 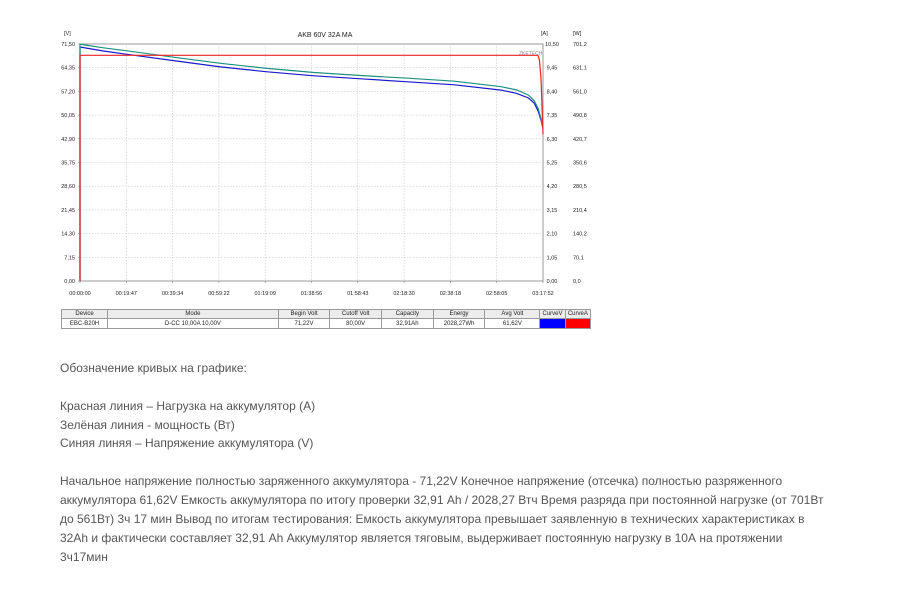 I want to click on y-tick-right-w: 561,0, so click(x=580, y=92).